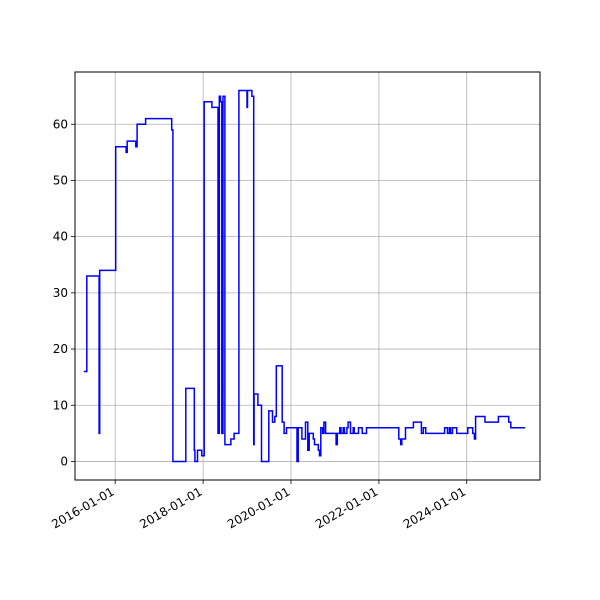 This screenshot has width=600, height=600. I want to click on y-tick-label: 30, so click(60, 293).